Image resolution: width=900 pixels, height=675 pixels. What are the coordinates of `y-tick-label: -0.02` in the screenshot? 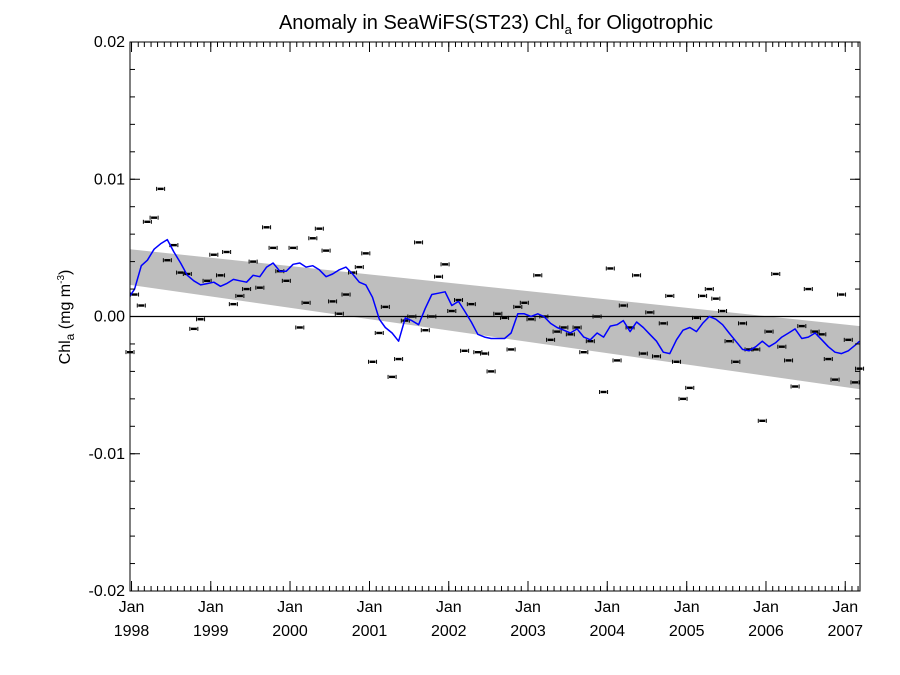 It's located at (107, 591).